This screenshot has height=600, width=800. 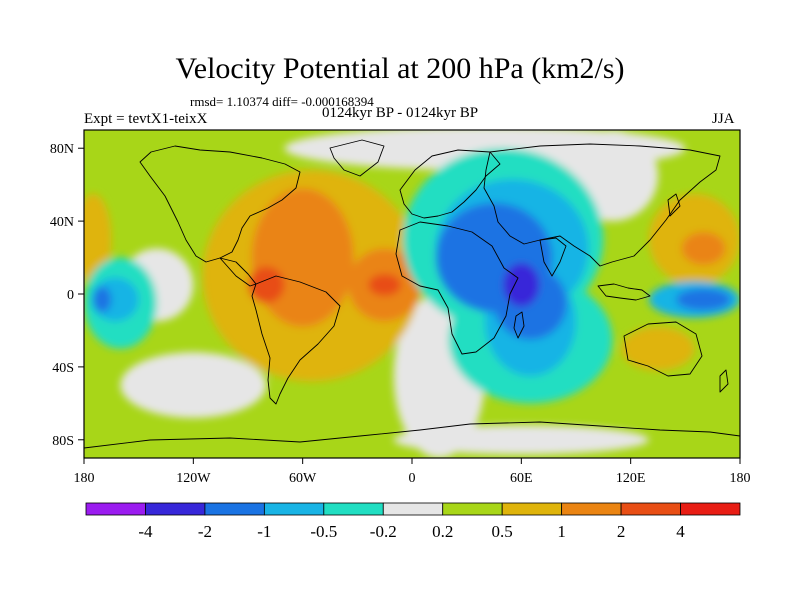 I want to click on contour-antarctic-neutral, so click(x=521, y=440).